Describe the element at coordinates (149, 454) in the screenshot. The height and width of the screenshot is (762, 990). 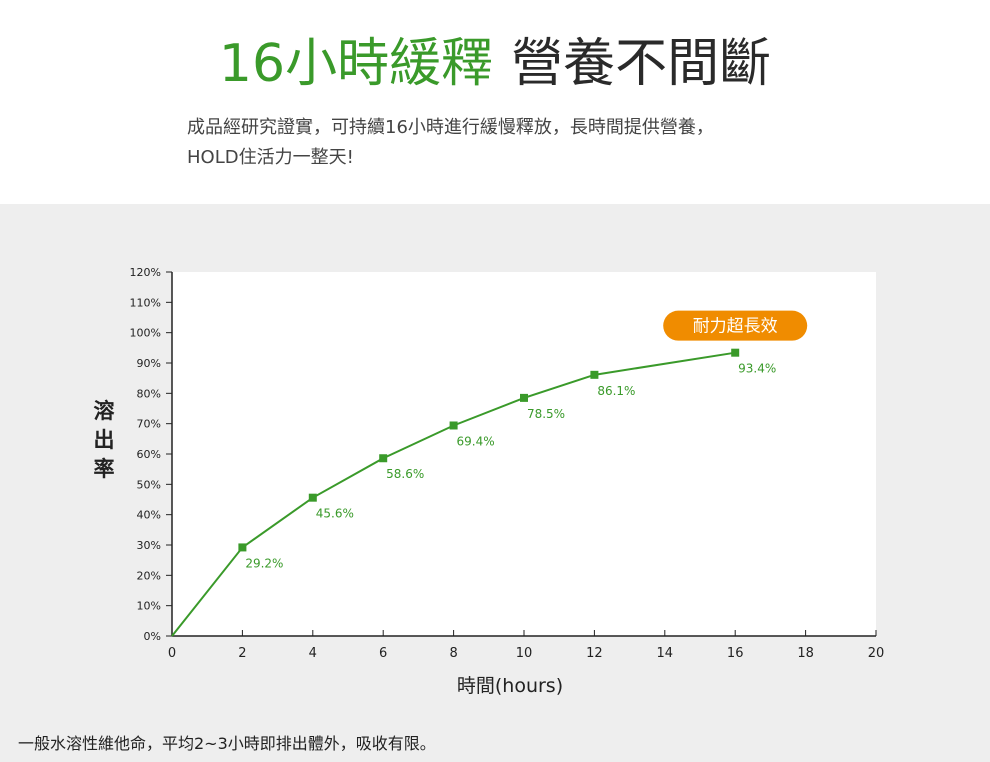
I see `y-tick-label: 60%` at that location.